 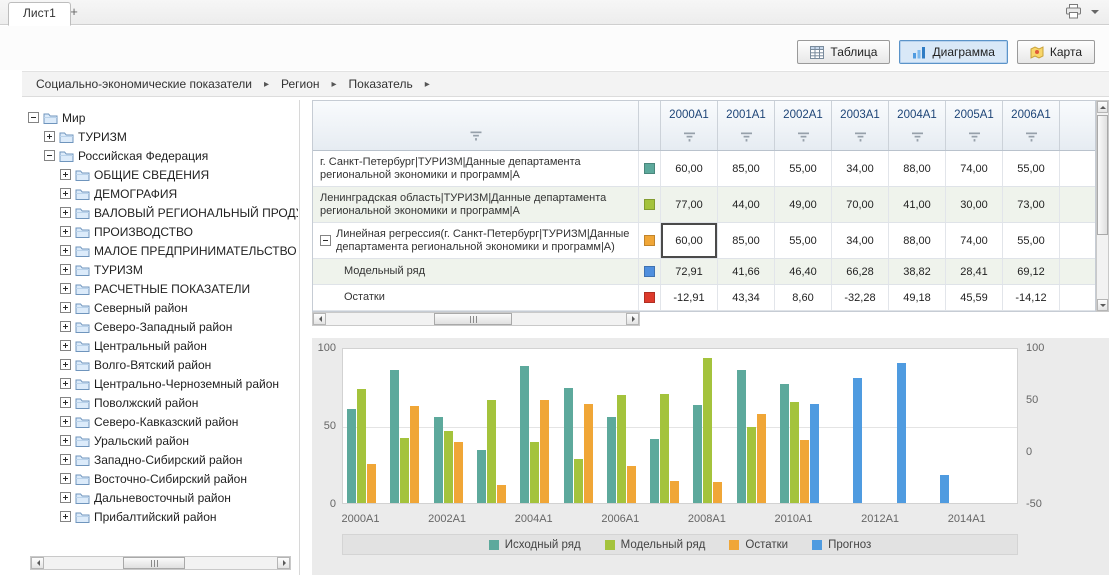 I want to click on value-cell: 70,00, so click(x=860, y=204).